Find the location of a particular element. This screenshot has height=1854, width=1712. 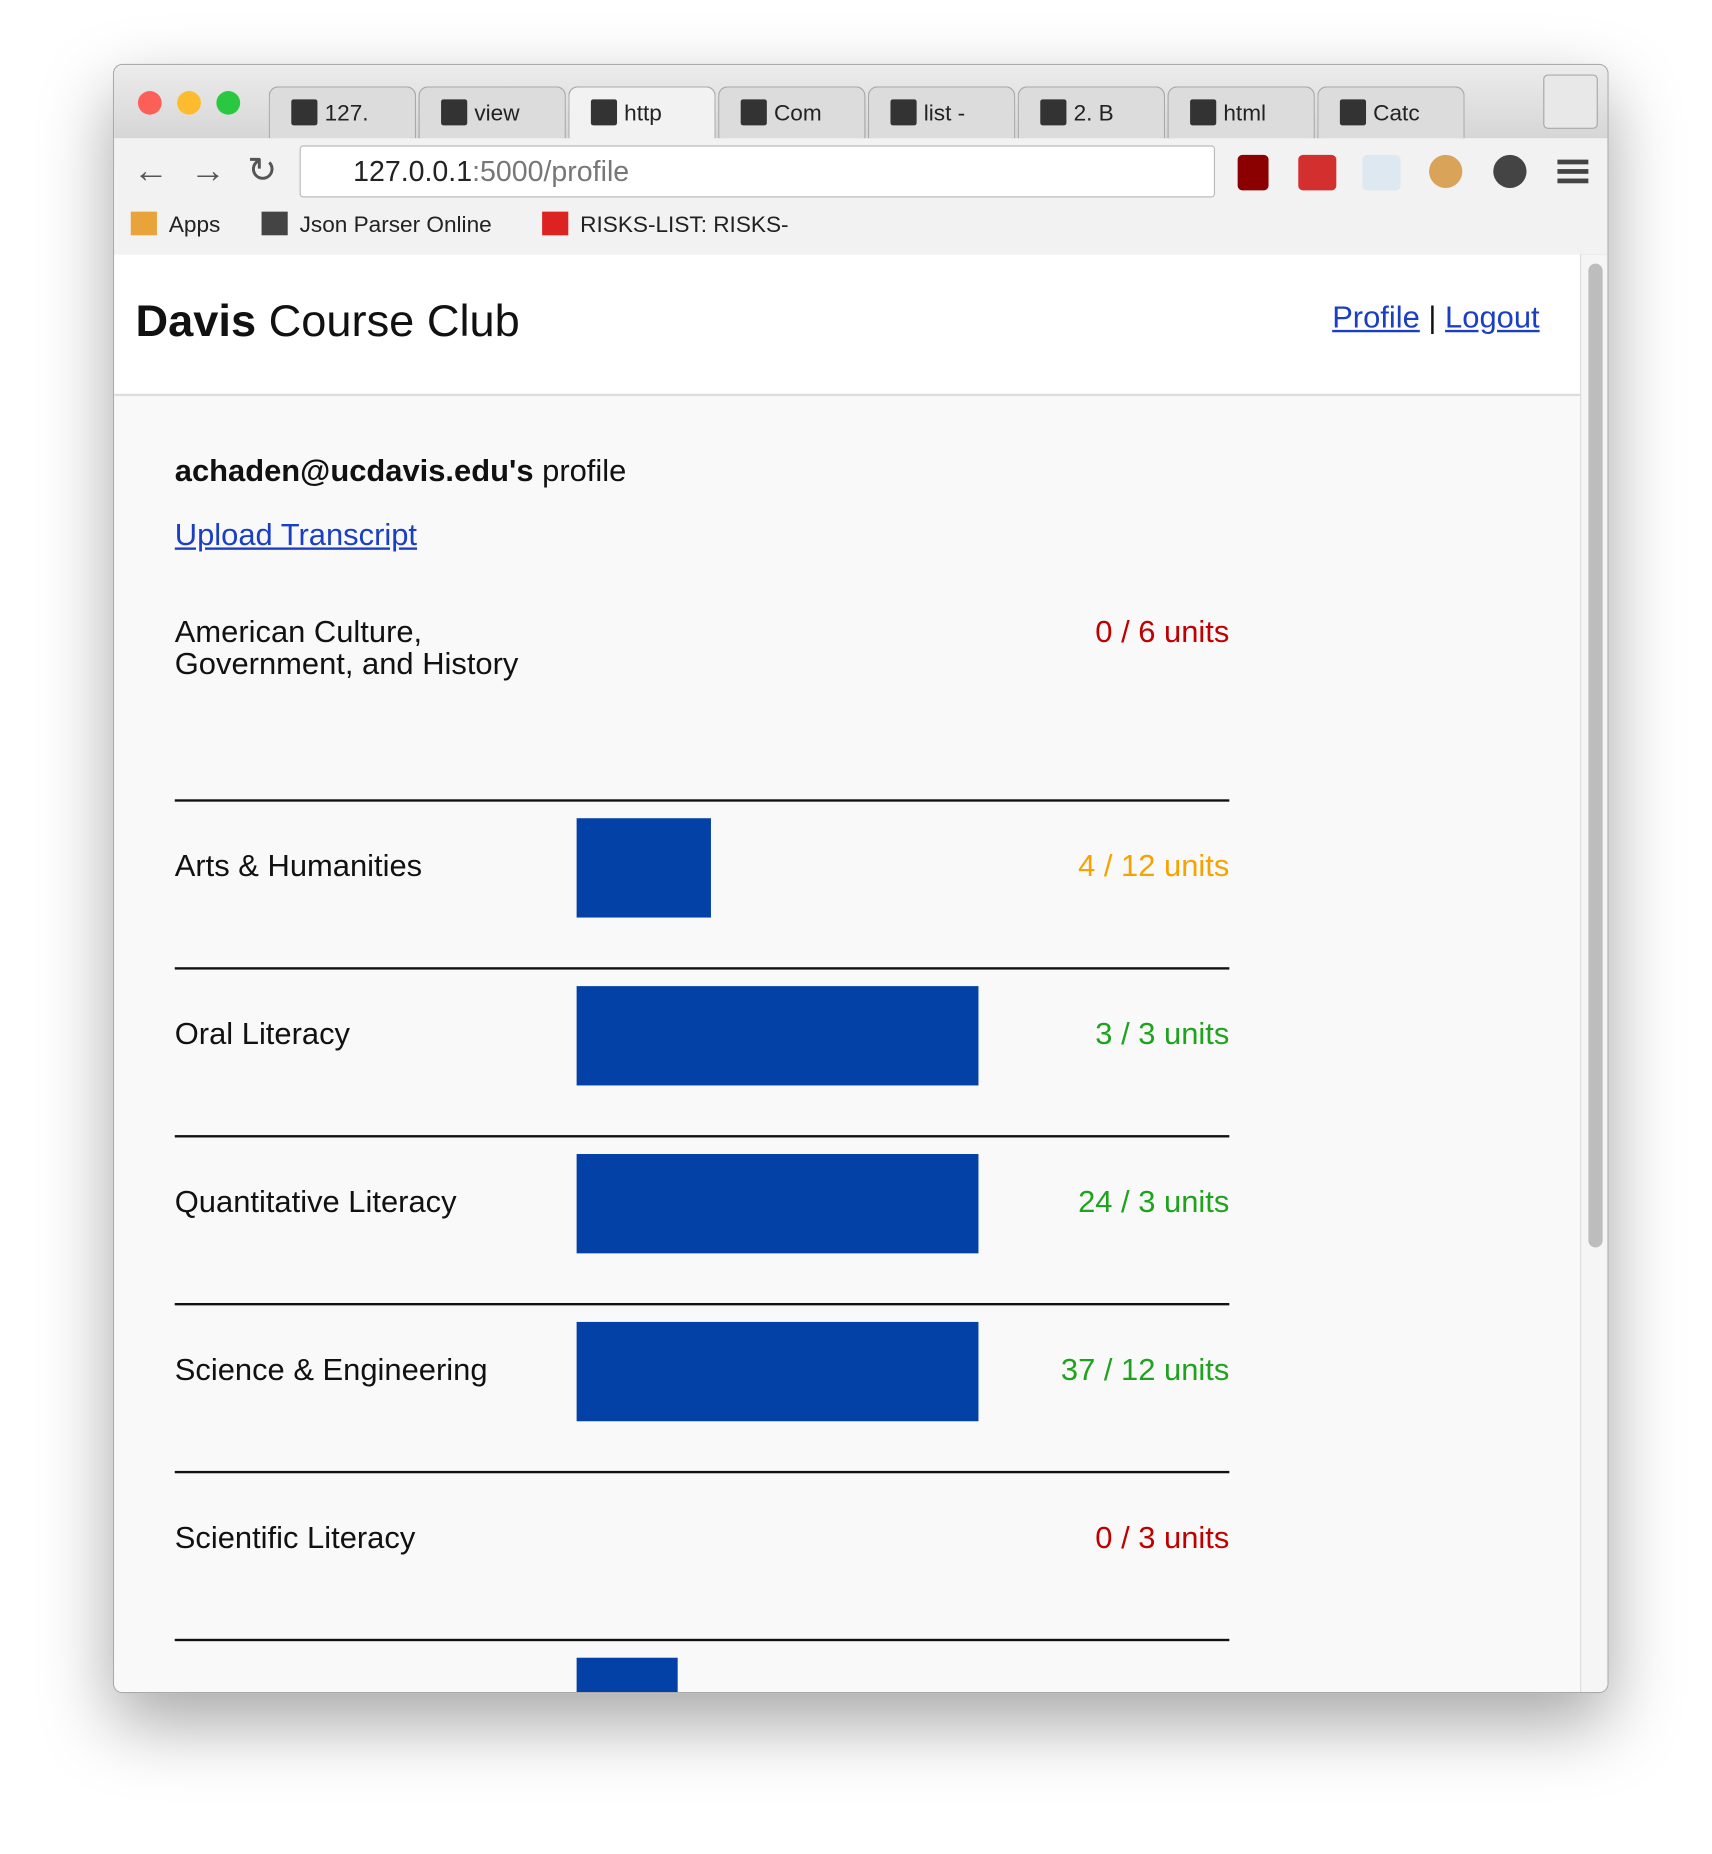

requirement-units: 37 / 12 units is located at coordinates (1145, 1369).